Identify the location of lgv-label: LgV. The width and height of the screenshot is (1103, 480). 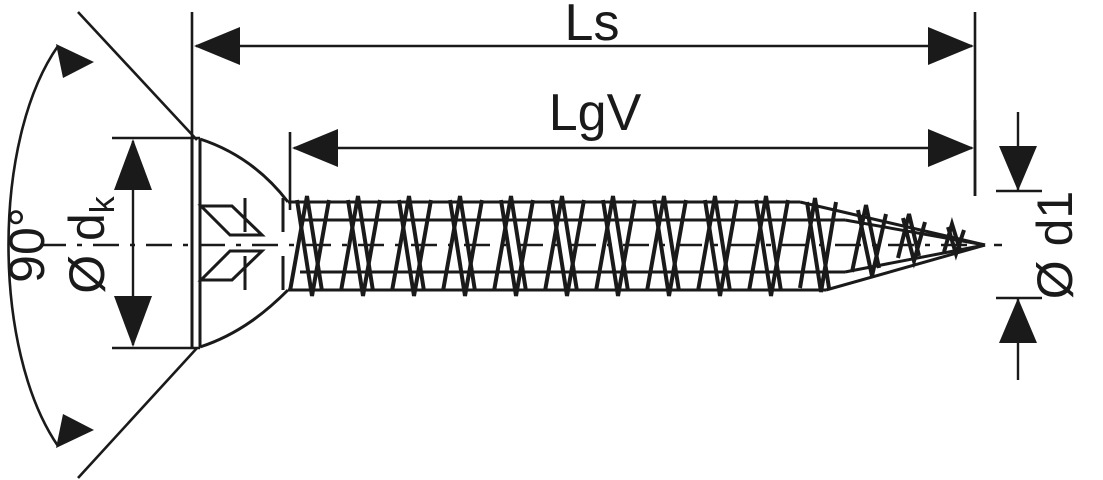
(595, 113).